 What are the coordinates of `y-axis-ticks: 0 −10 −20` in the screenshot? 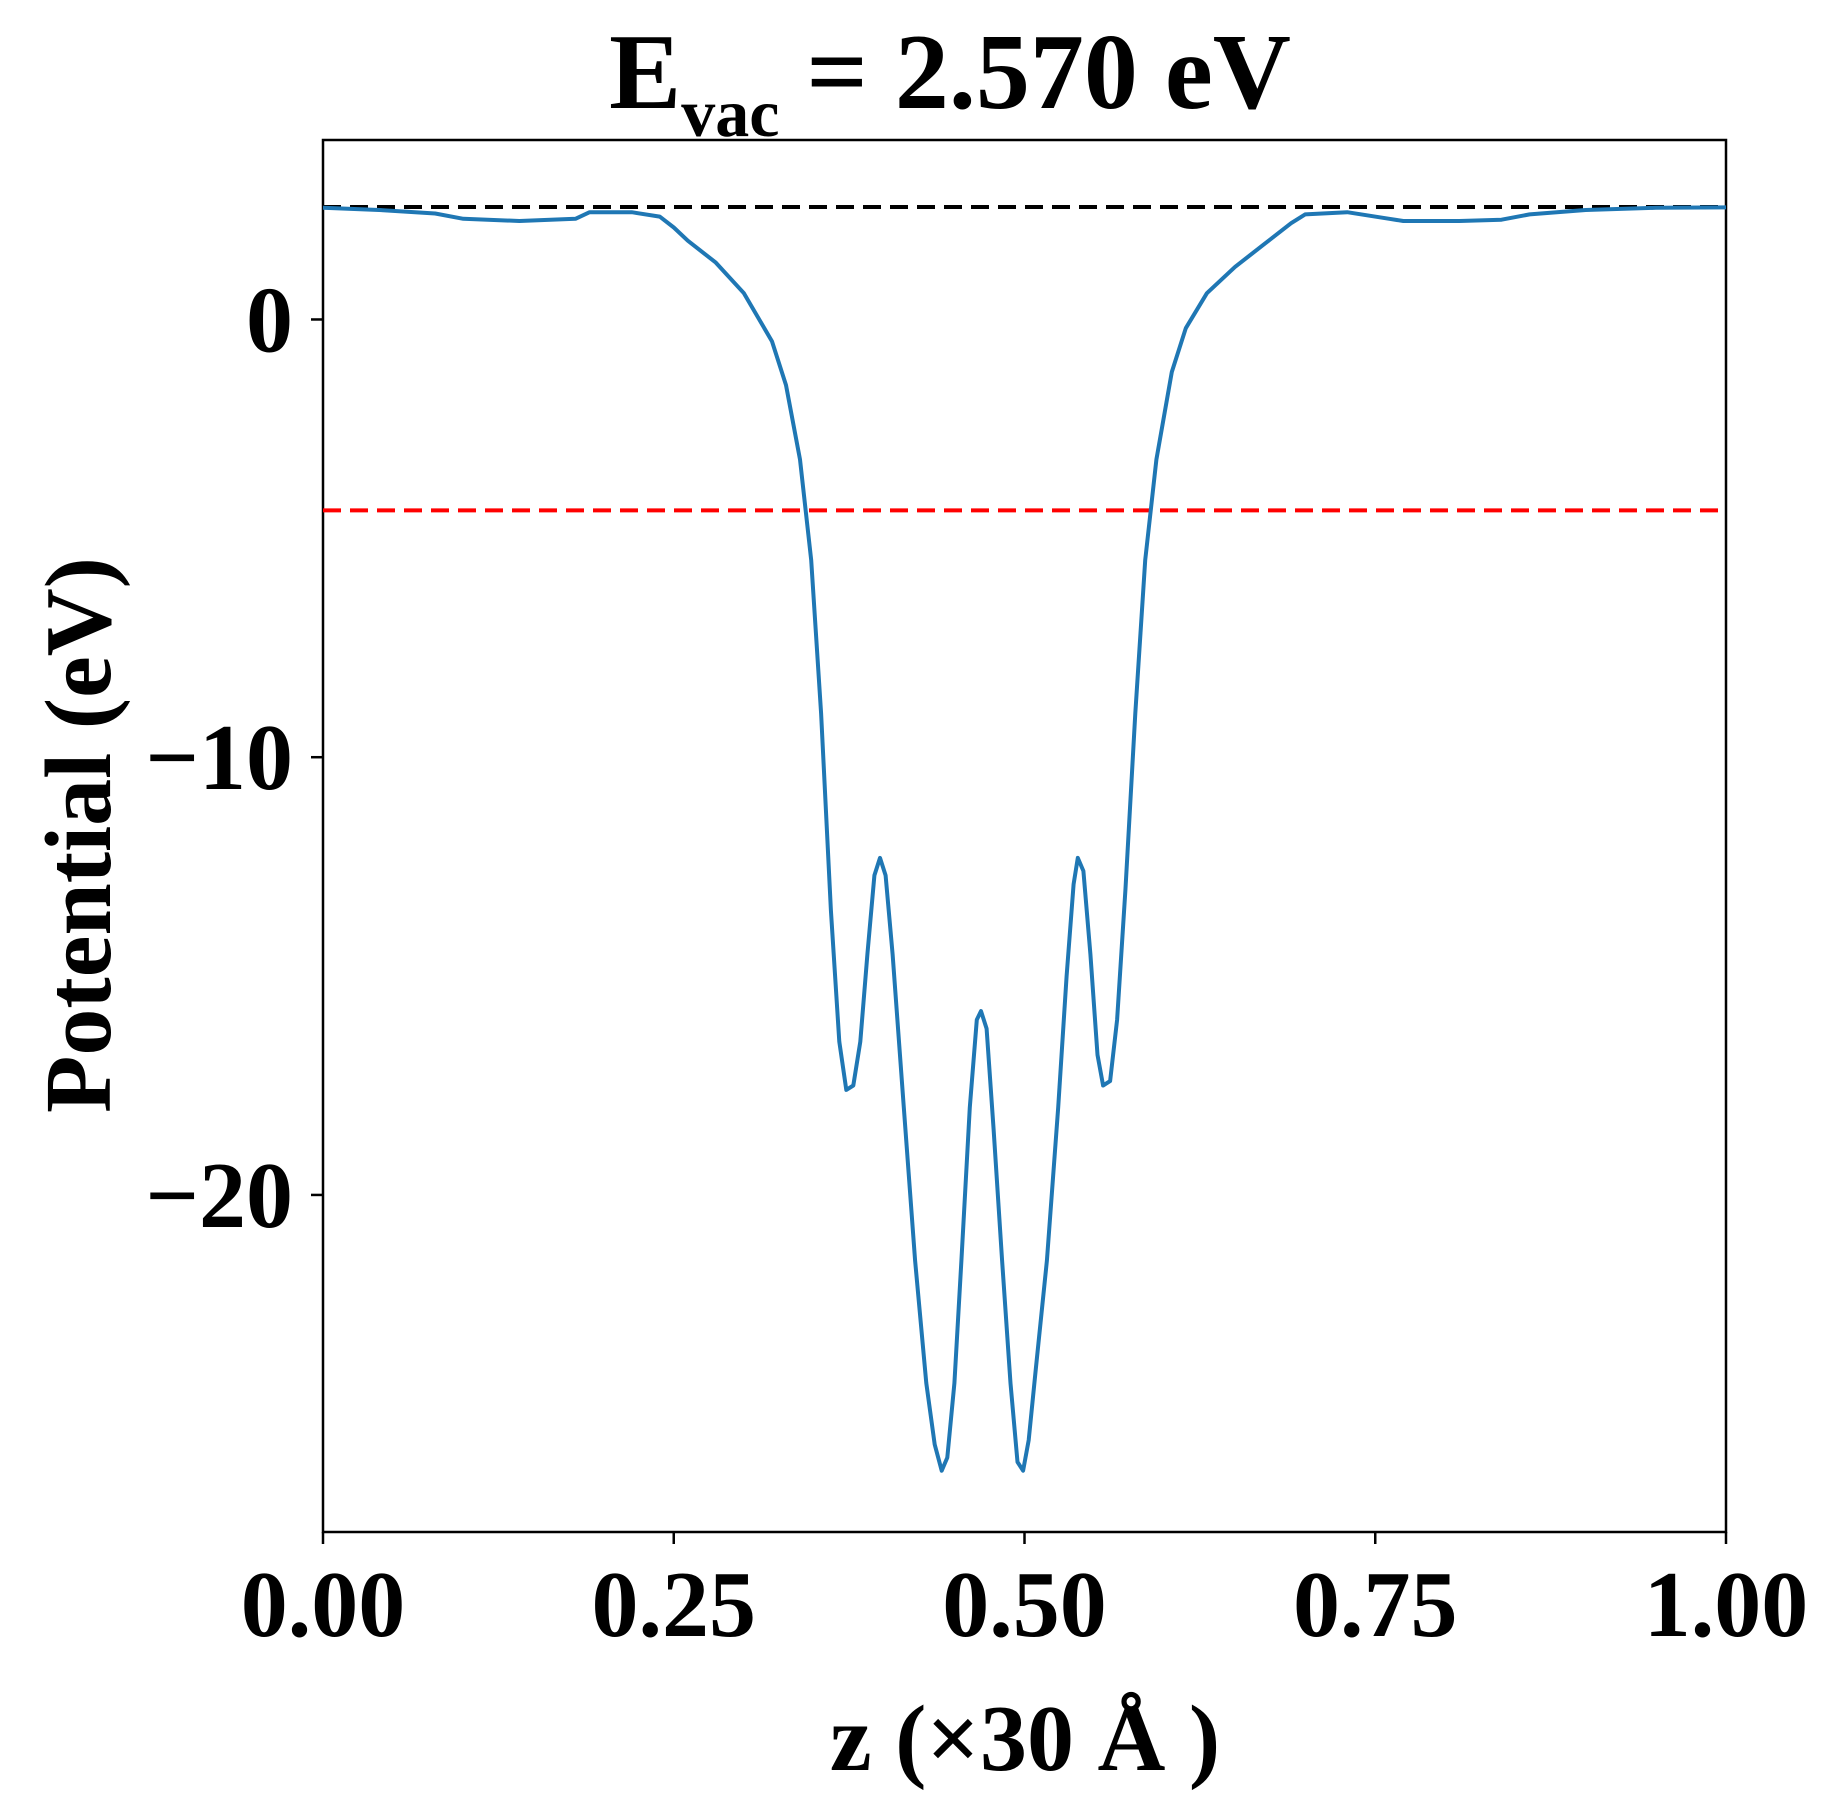 It's located at (234, 758).